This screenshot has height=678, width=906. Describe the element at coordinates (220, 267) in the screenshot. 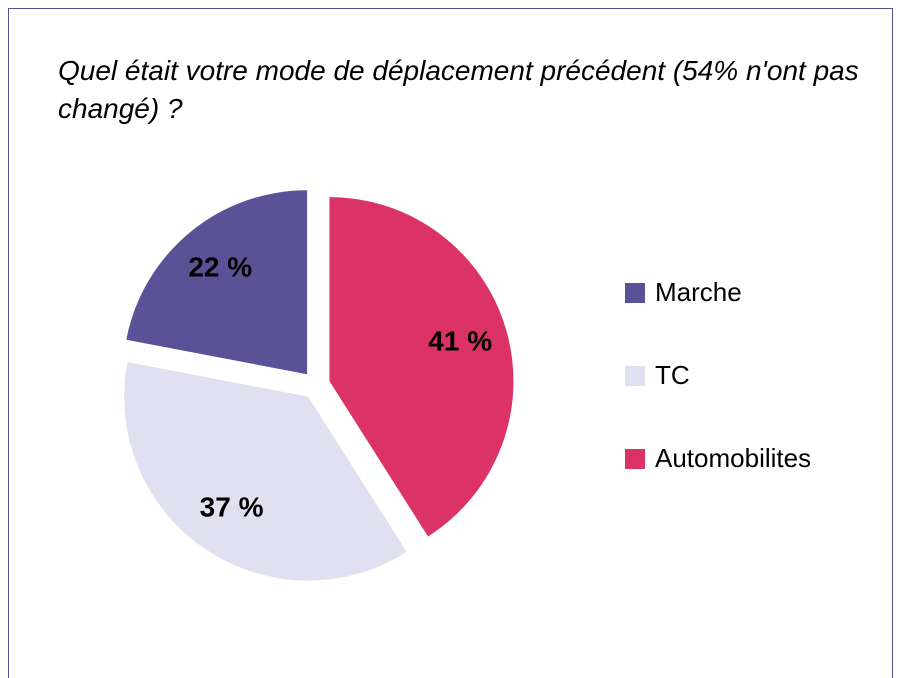

I see `data-label: 22 %` at that location.